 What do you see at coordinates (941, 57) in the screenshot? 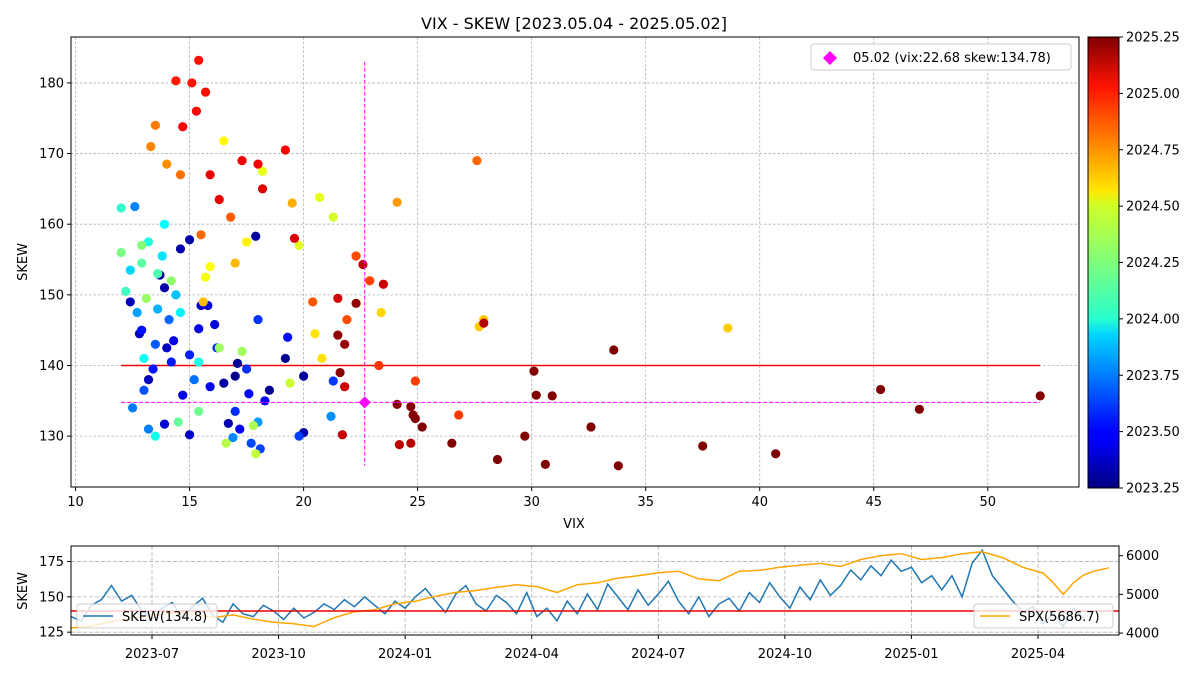
I see `legend-box` at bounding box center [941, 57].